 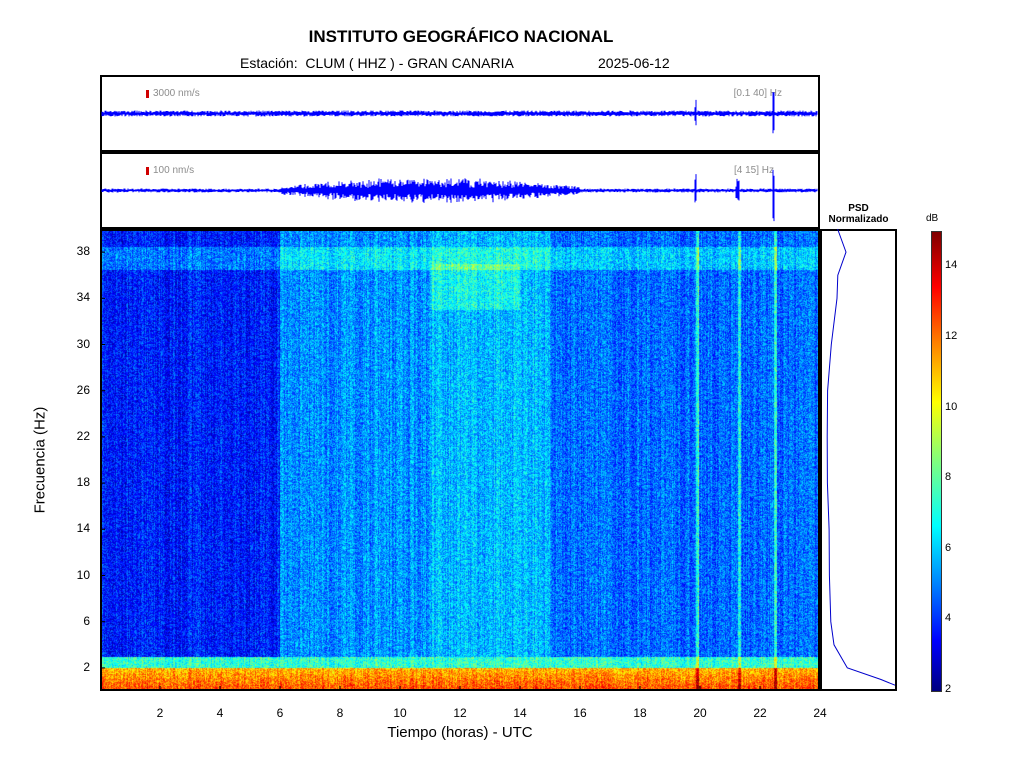 I want to click on y-tick-label: 30, so click(x=83, y=343).